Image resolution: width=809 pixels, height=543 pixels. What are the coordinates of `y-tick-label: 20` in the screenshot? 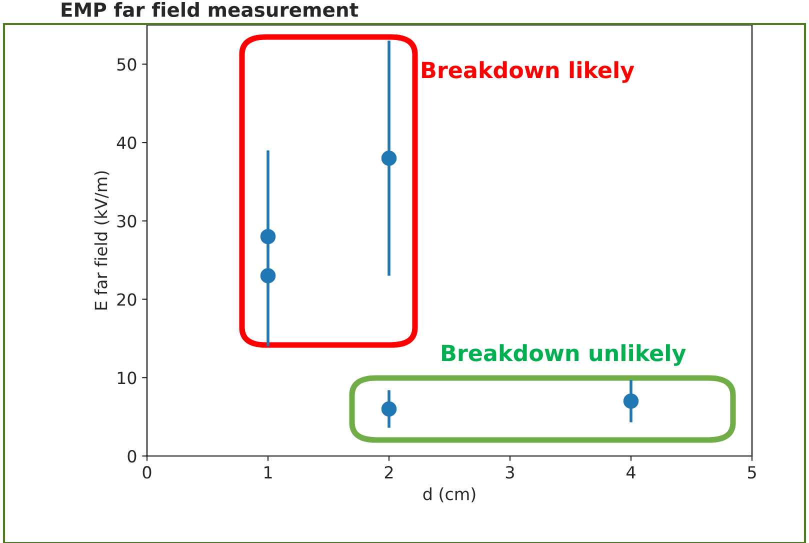 It's located at (126, 299).